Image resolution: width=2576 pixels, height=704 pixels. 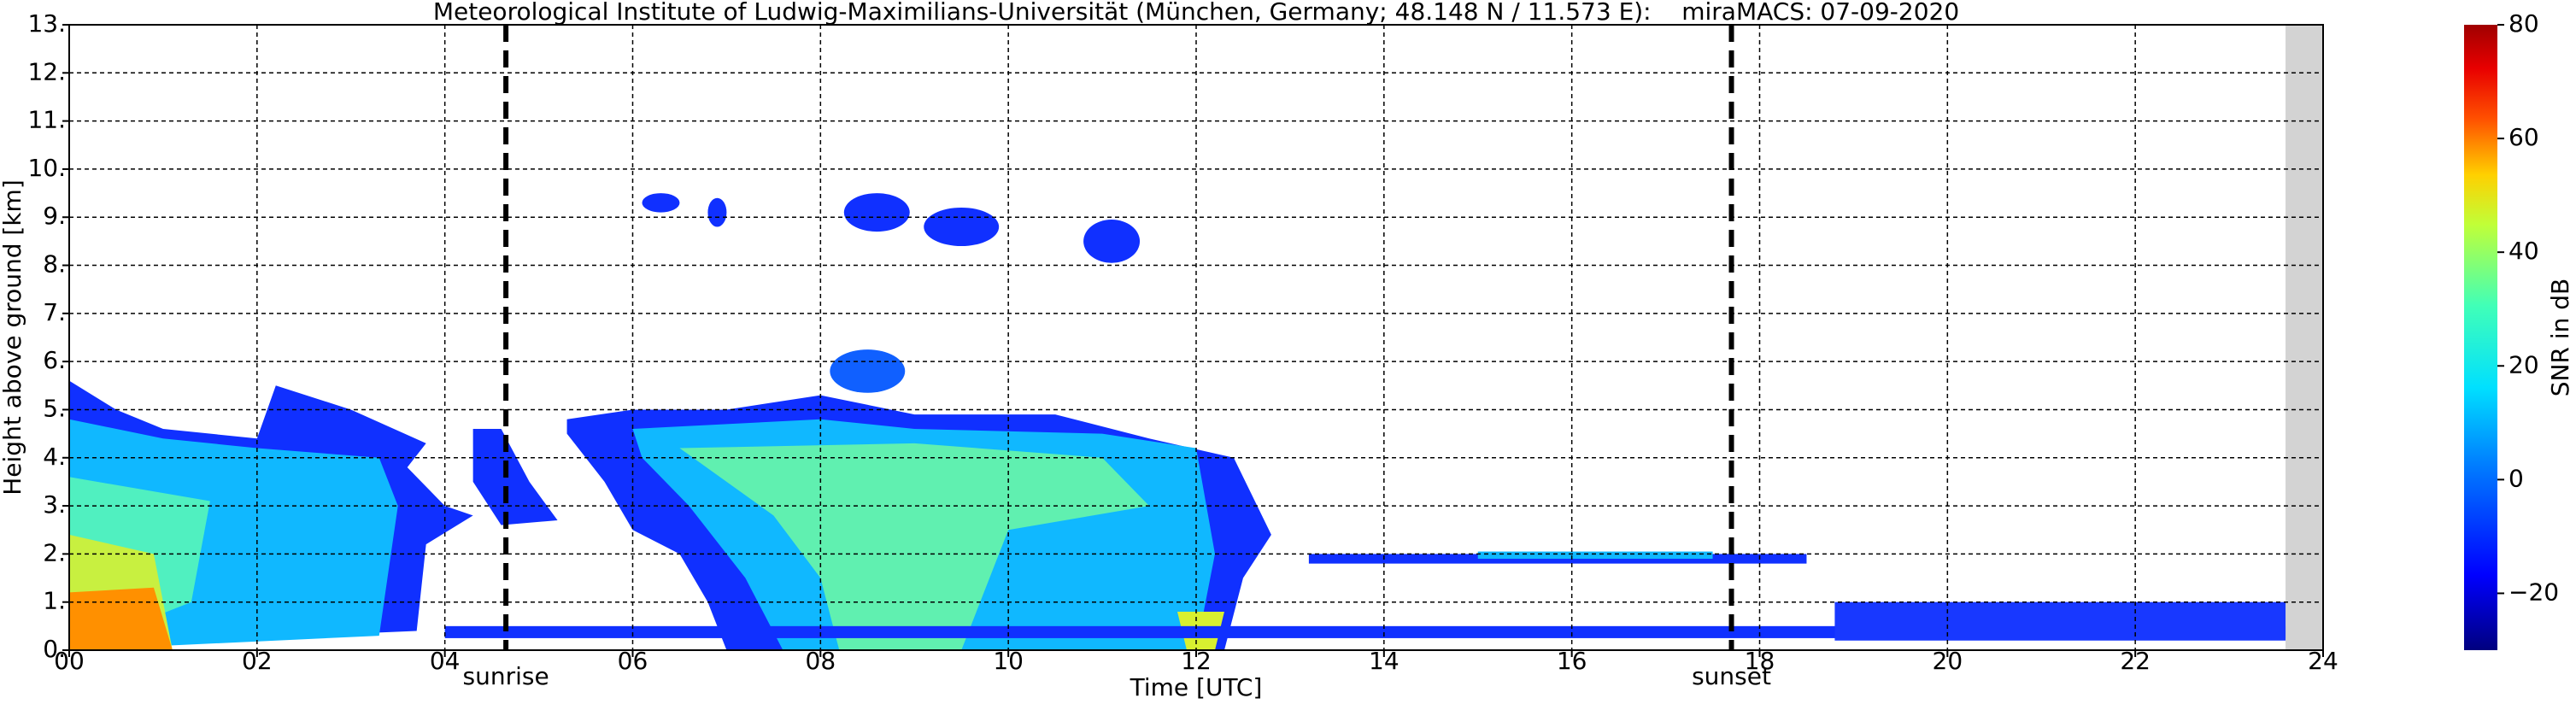 I want to click on x-tick-label: 16, so click(x=1572, y=661).